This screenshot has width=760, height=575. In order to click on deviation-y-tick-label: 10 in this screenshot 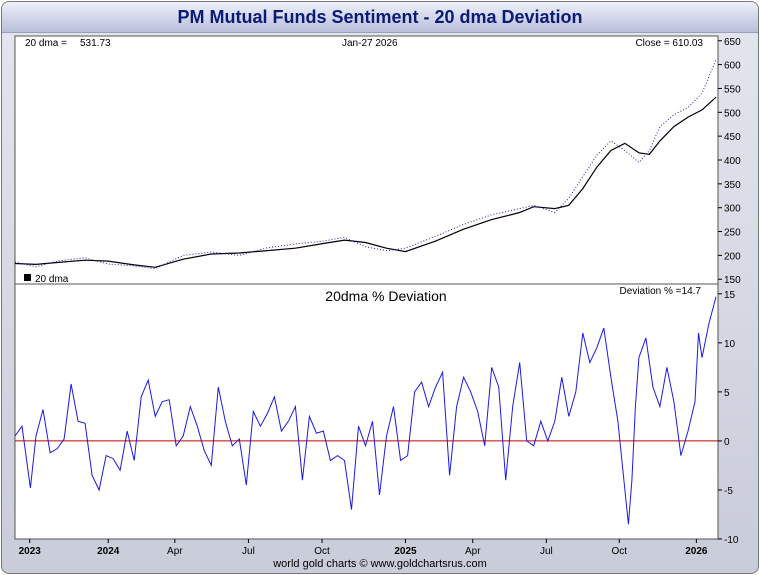, I will do `click(730, 344)`.